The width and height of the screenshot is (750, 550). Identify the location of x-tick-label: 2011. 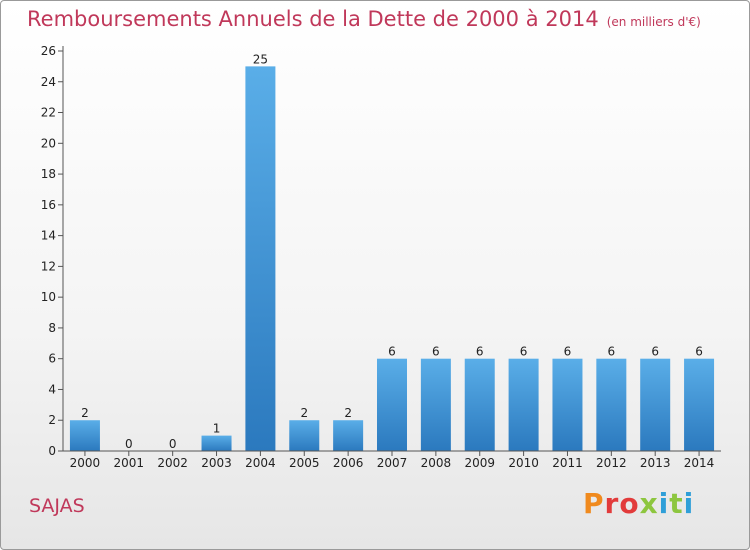
(567, 463).